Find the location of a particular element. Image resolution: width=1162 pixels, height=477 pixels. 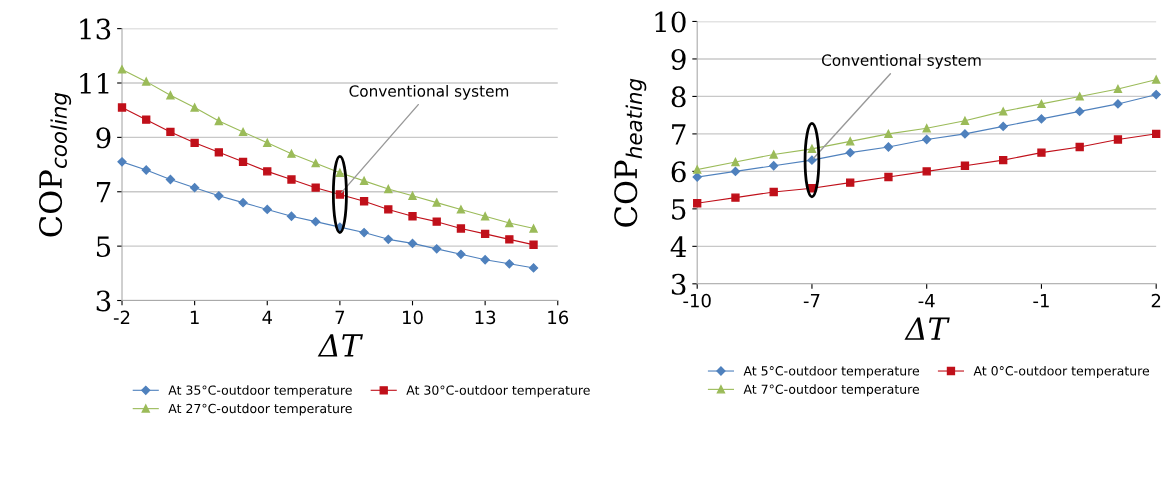

y-tick-label: 13 is located at coordinates (95, 29).